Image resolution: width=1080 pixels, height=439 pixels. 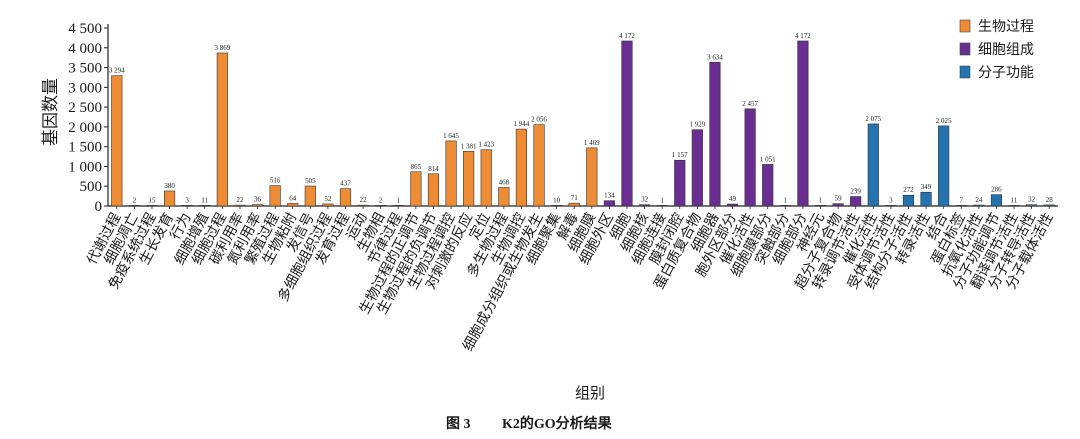 I want to click on bar-value-label: 3 294, so click(x=117, y=71).